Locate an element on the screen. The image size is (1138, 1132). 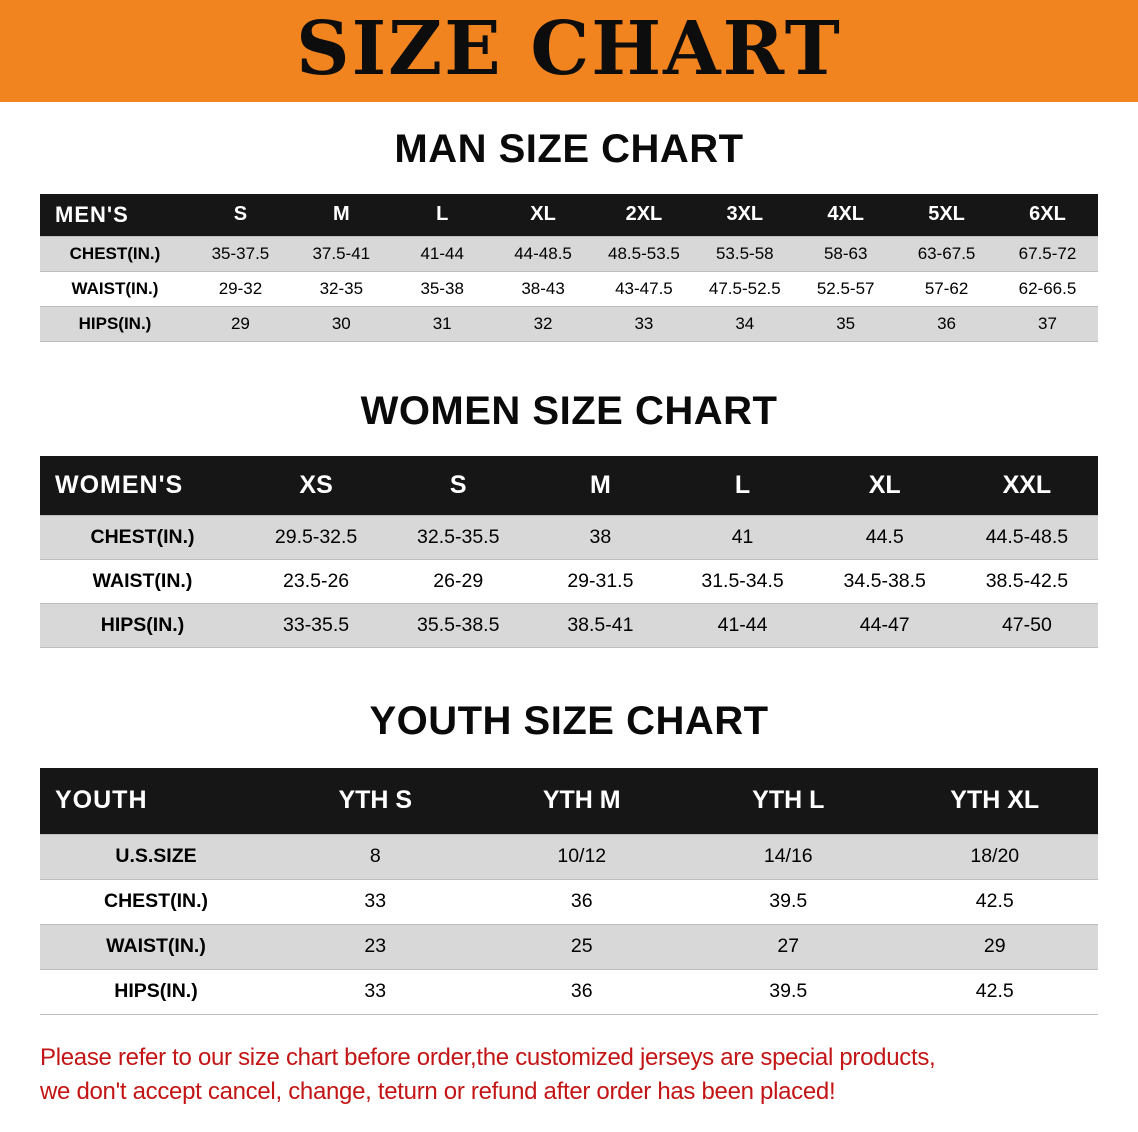
size-column-header: 4XL is located at coordinates (846, 215).